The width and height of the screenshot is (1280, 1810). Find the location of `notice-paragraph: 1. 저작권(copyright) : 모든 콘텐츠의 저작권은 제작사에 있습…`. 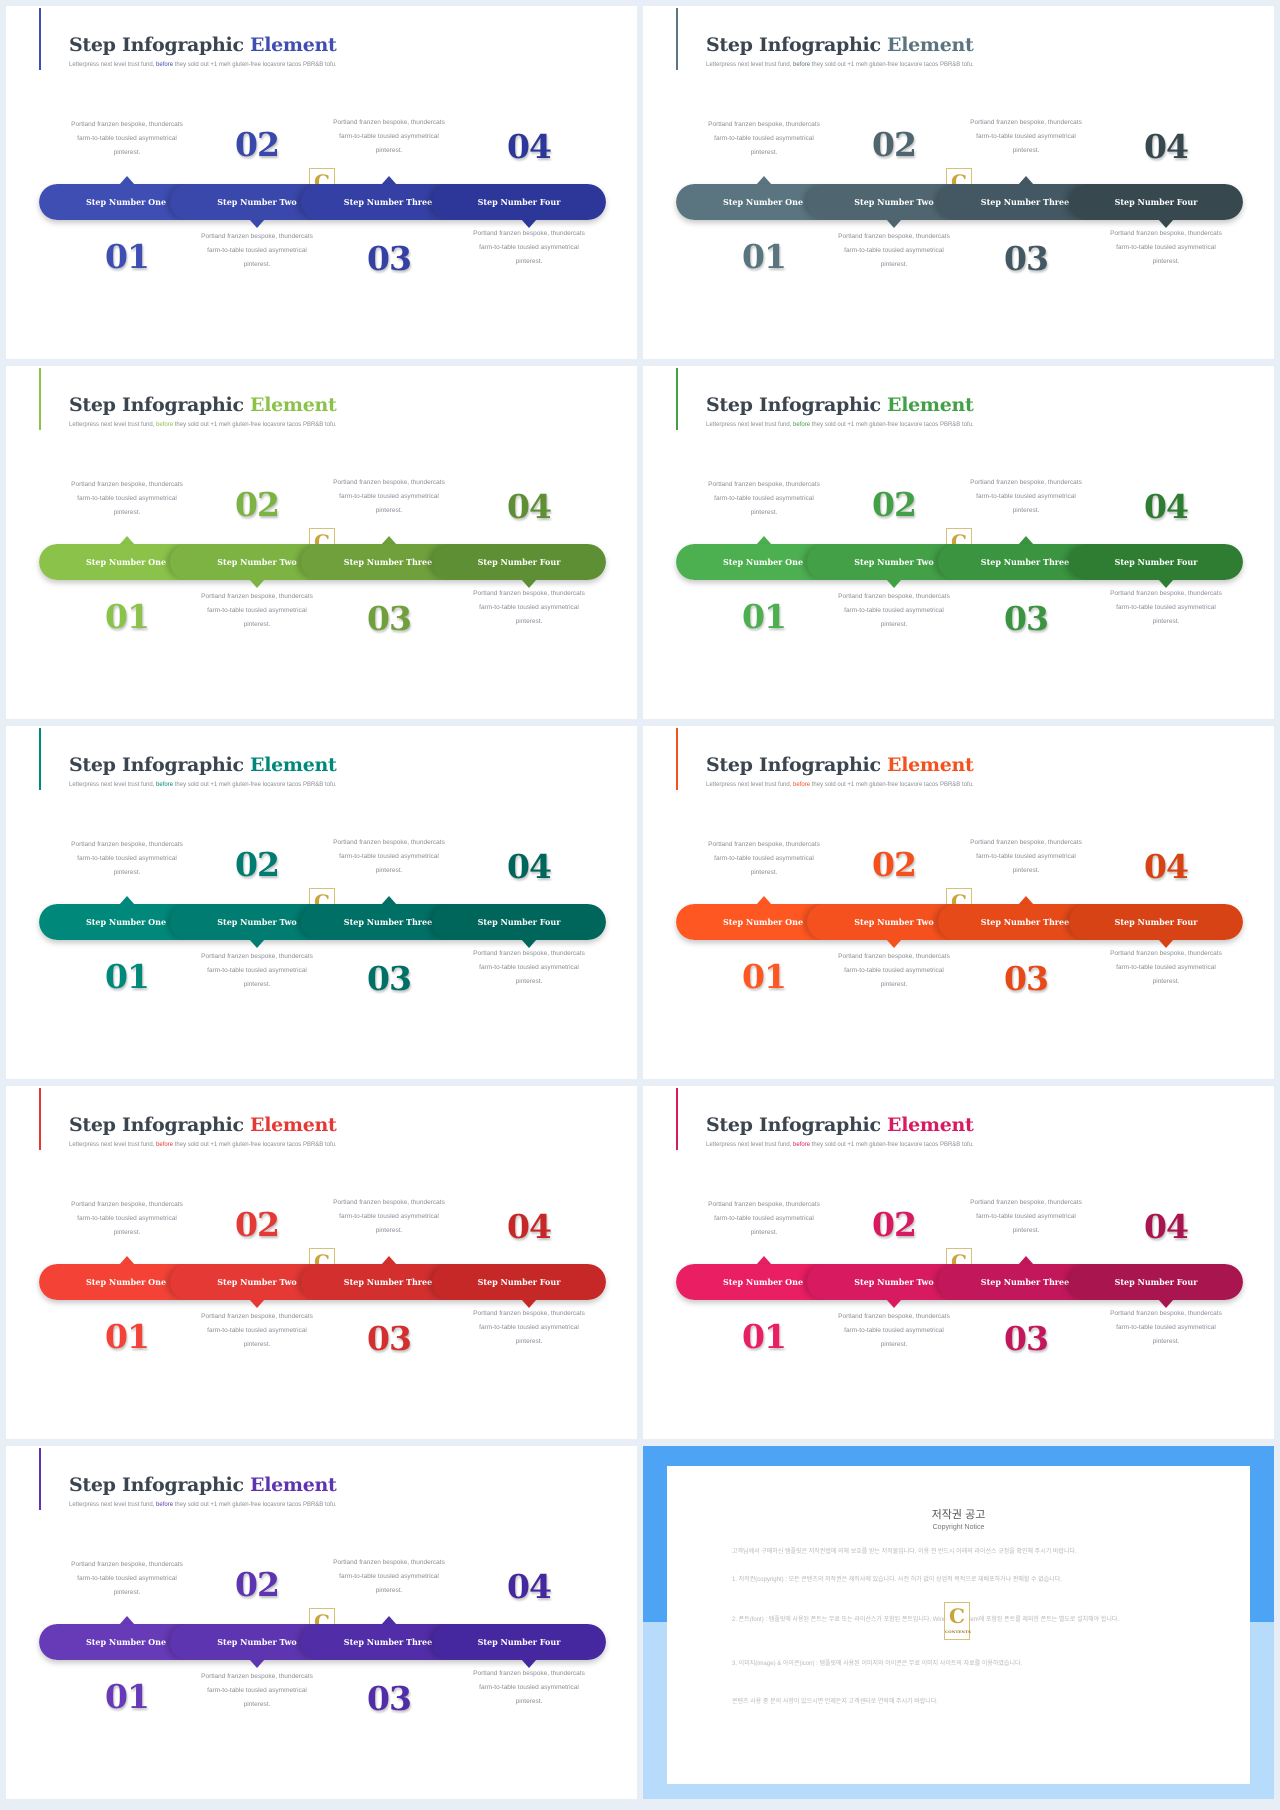

notice-paragraph: 1. 저작권(copyright) : 모든 콘텐츠의 저작권은 제작사에 있습… is located at coordinates (897, 1580).